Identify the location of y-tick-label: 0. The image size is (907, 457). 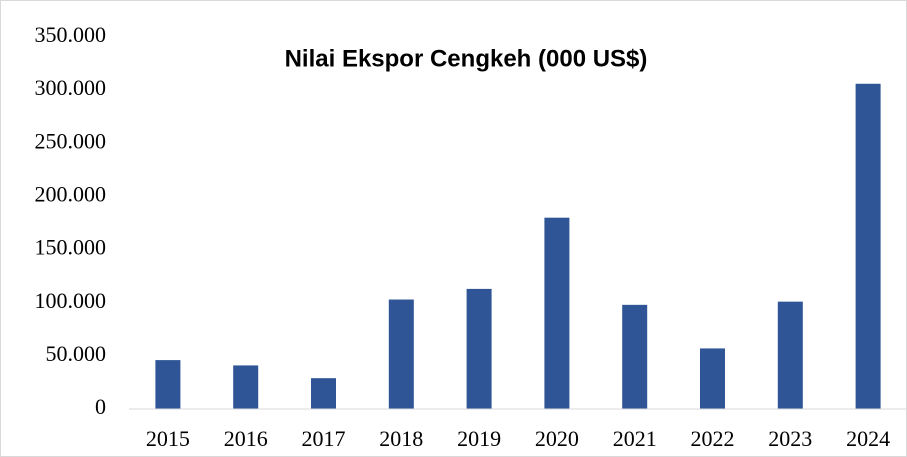
(100, 406).